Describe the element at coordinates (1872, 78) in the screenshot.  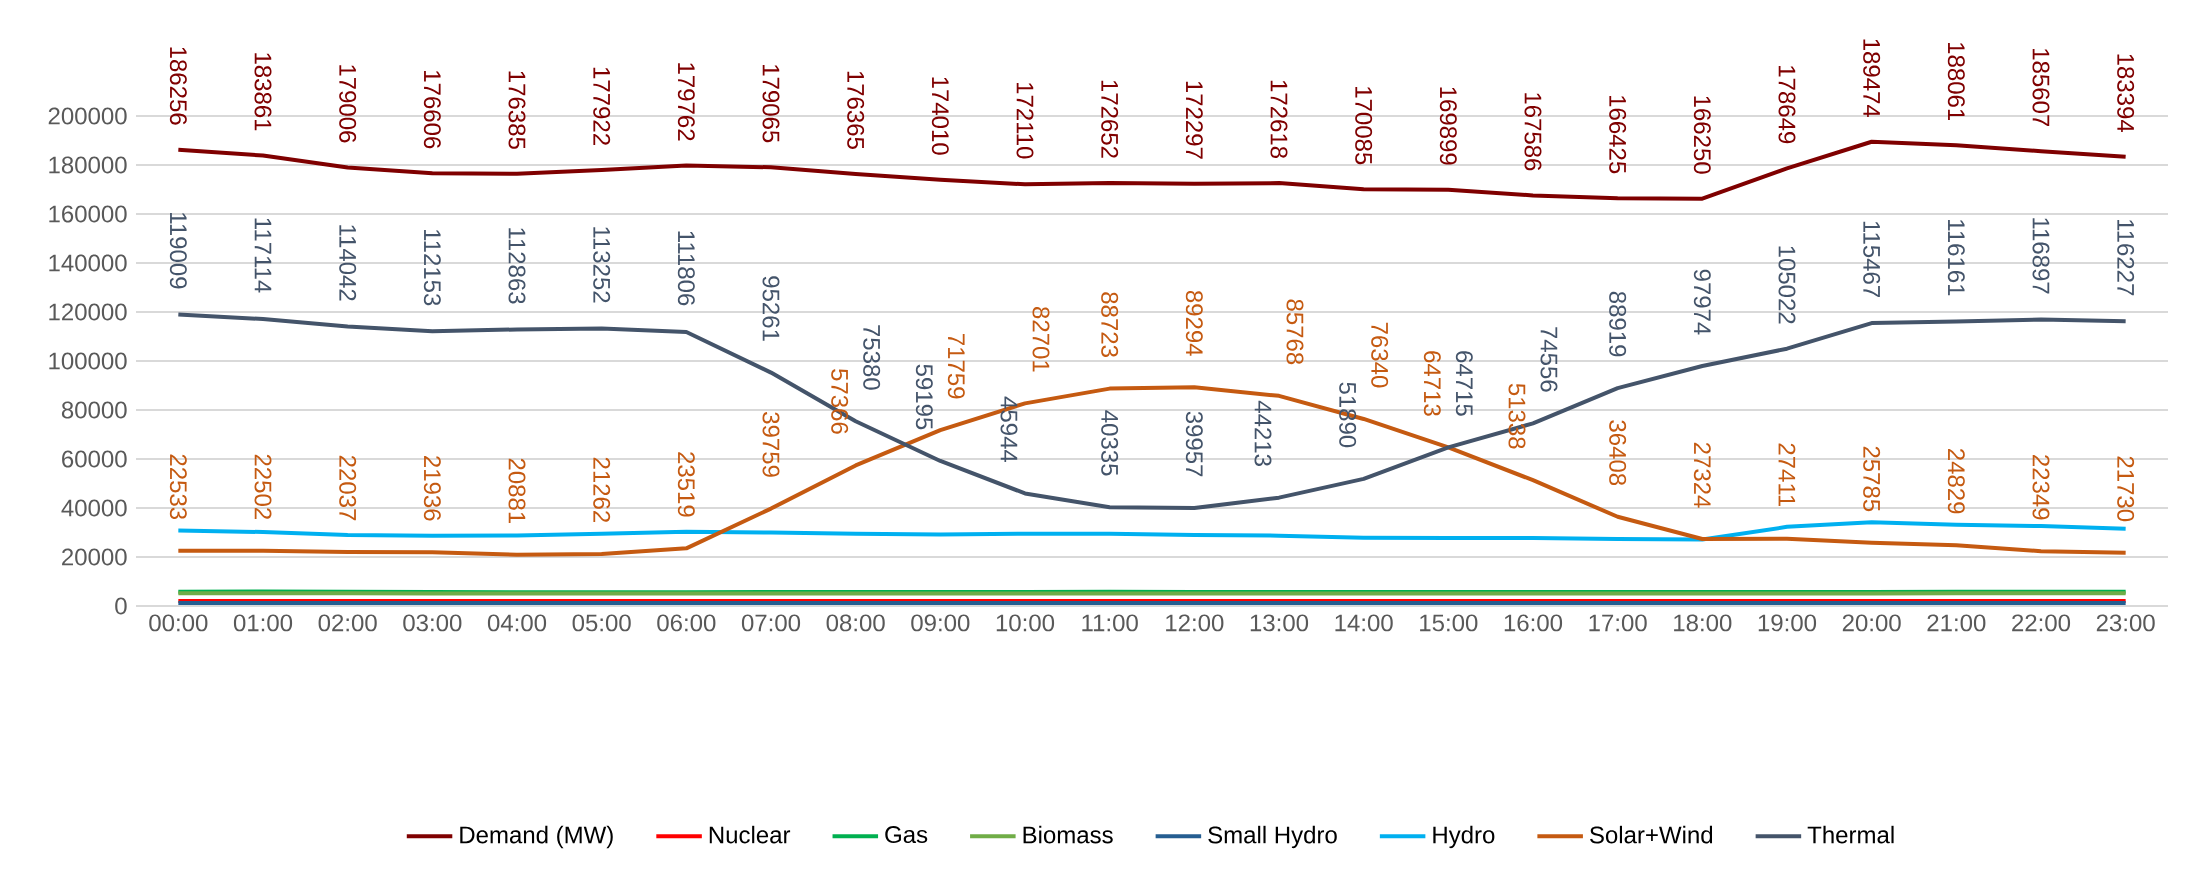
I see `data-label: 189474` at that location.